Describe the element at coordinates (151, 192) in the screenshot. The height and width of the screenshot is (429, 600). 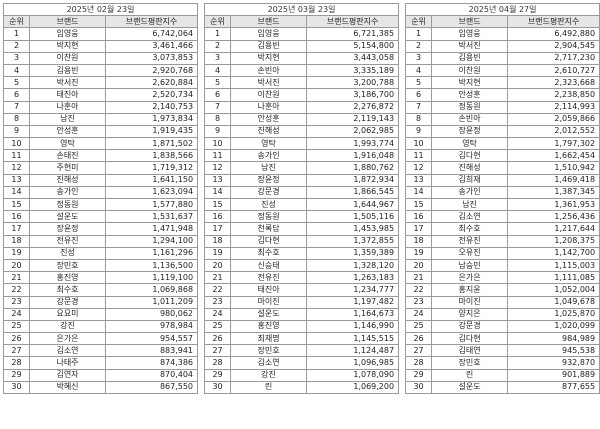
I see `index-cell: 1,623,094` at that location.